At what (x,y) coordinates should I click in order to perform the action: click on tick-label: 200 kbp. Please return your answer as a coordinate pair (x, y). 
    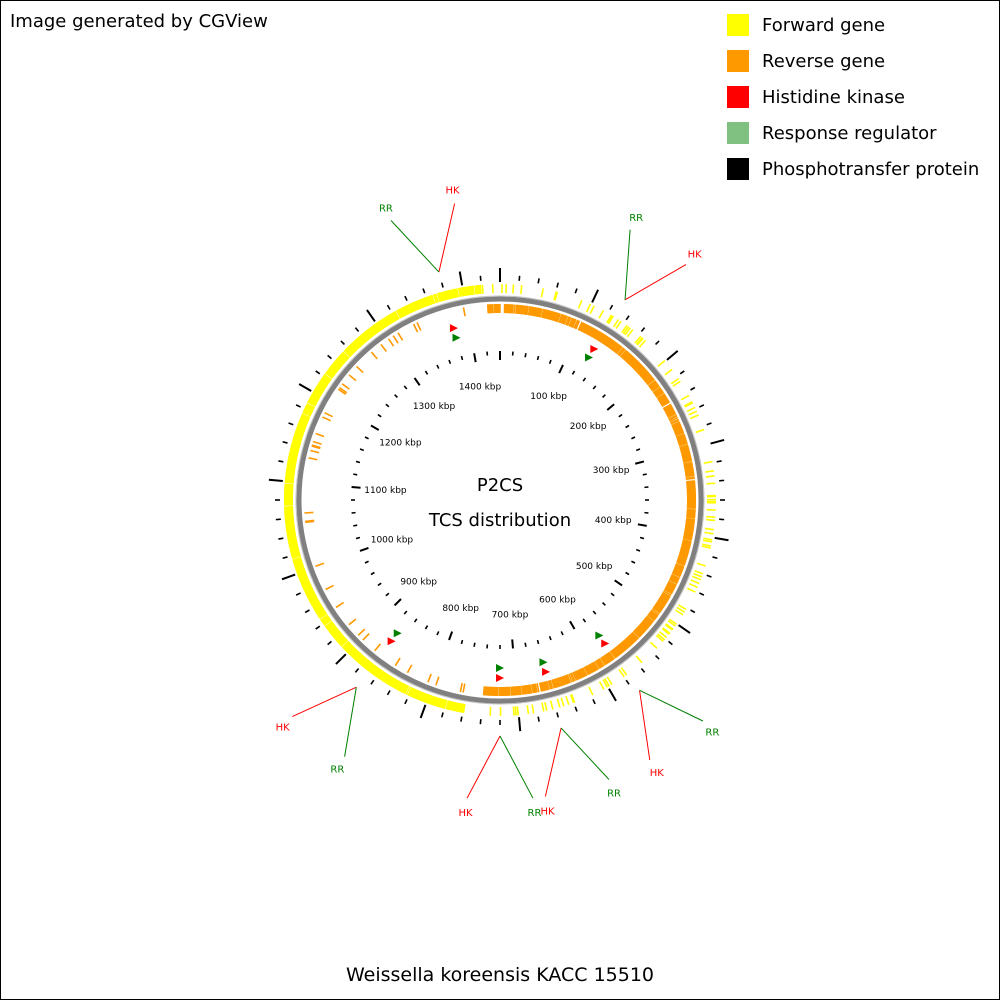
    Looking at the image, I should click on (588, 427).